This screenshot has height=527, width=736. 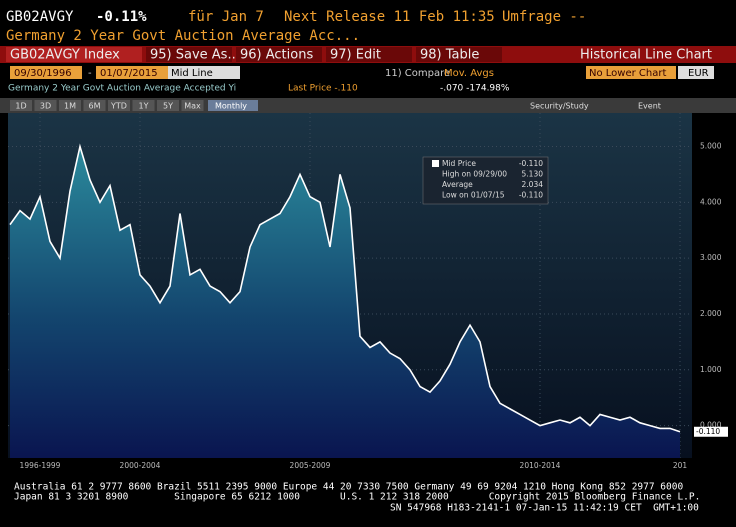 I want to click on survey: Umfrage --, so click(x=544, y=17).